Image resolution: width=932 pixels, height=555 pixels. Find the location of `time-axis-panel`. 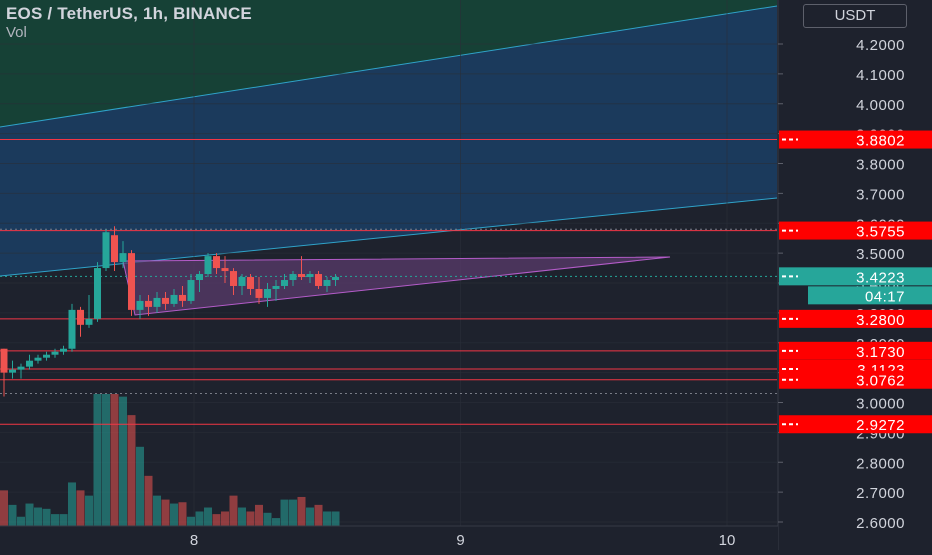

time-axis-panel is located at coordinates (389, 538).